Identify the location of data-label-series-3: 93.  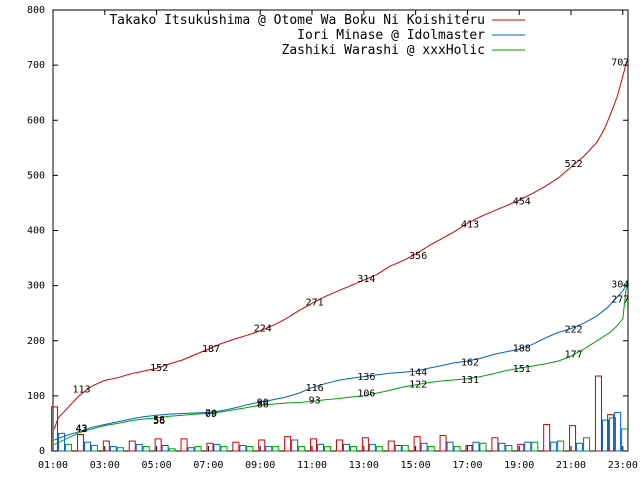
(315, 401).